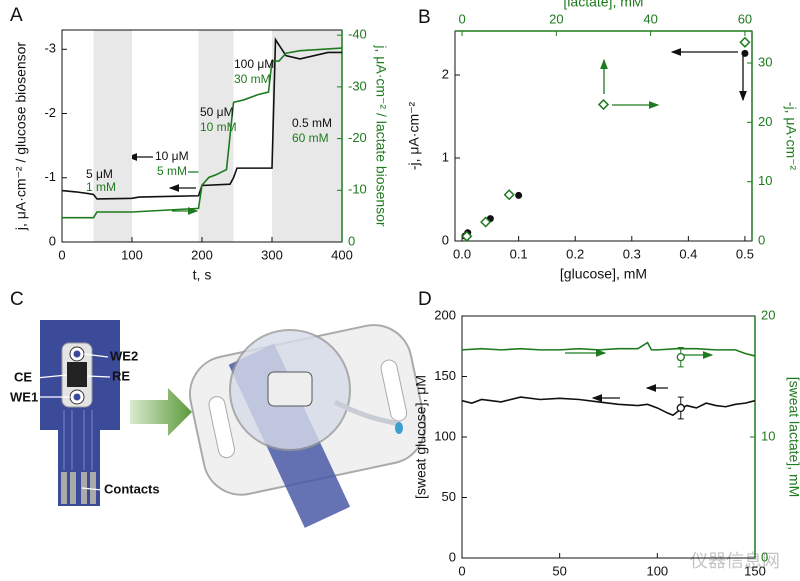  Describe the element at coordinates (161, 412) in the screenshot. I see `arrow` at that location.